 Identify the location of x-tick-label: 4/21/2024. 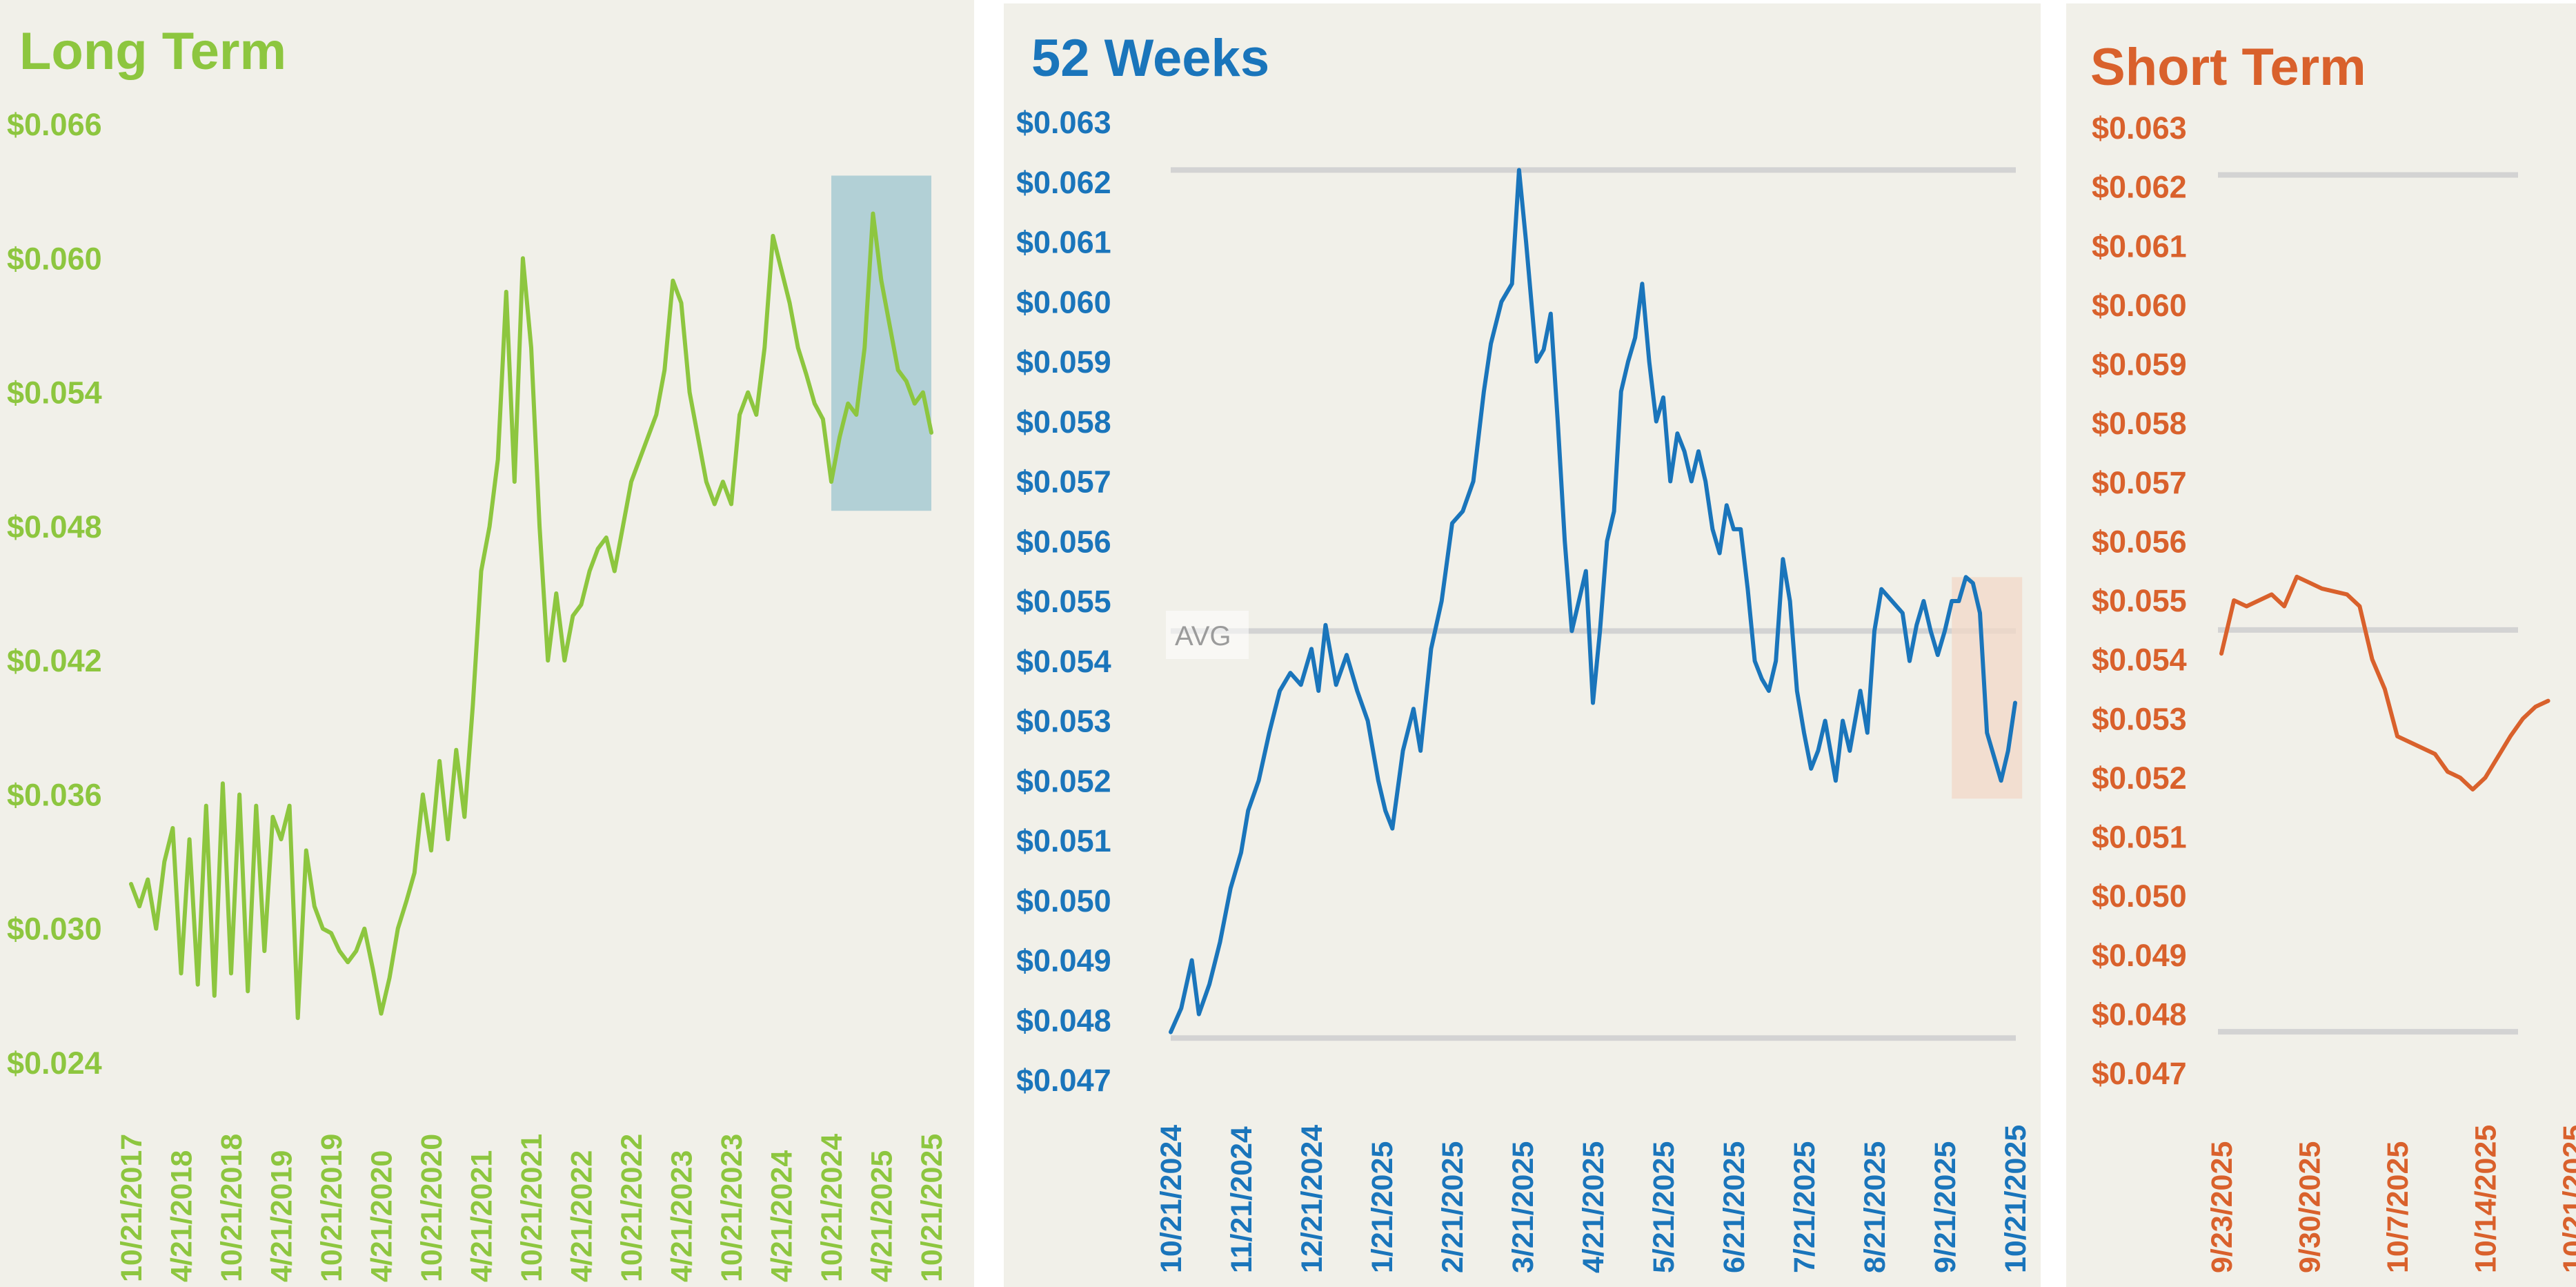
(782, 1216).